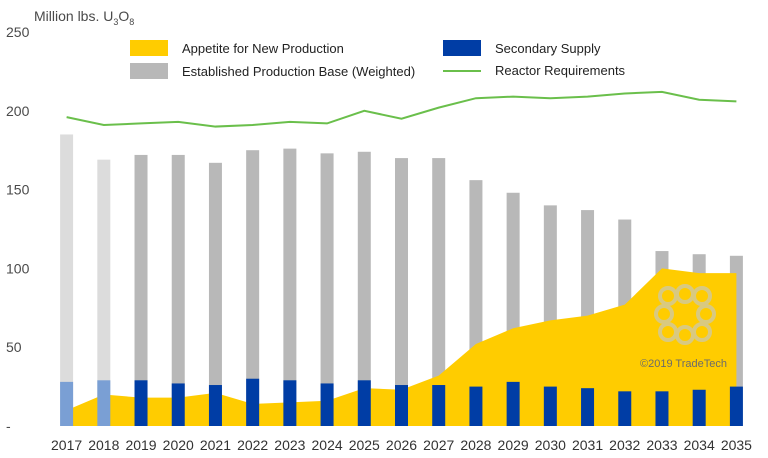 The image size is (768, 458). What do you see at coordinates (66, 445) in the screenshot?
I see `x-tick-label: 2017` at bounding box center [66, 445].